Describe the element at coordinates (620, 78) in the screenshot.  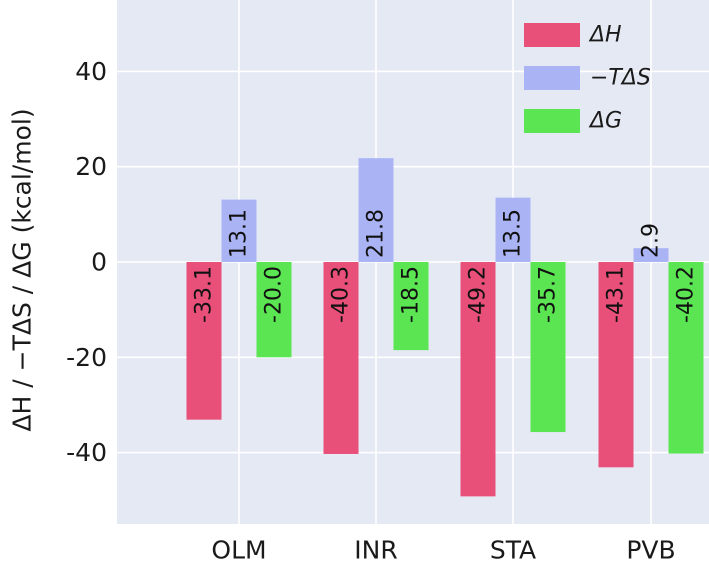
I see `legend-label: −TΔS` at that location.